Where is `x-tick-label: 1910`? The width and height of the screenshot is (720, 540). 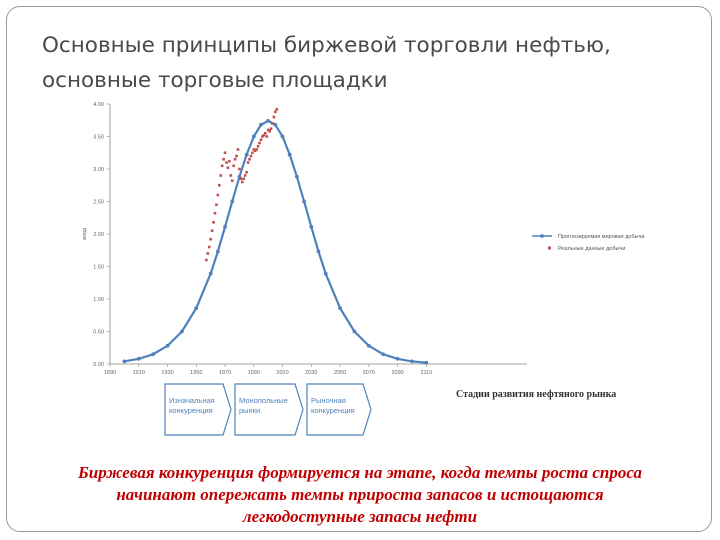
x-tick-label: 1910 is located at coordinates (139, 373).